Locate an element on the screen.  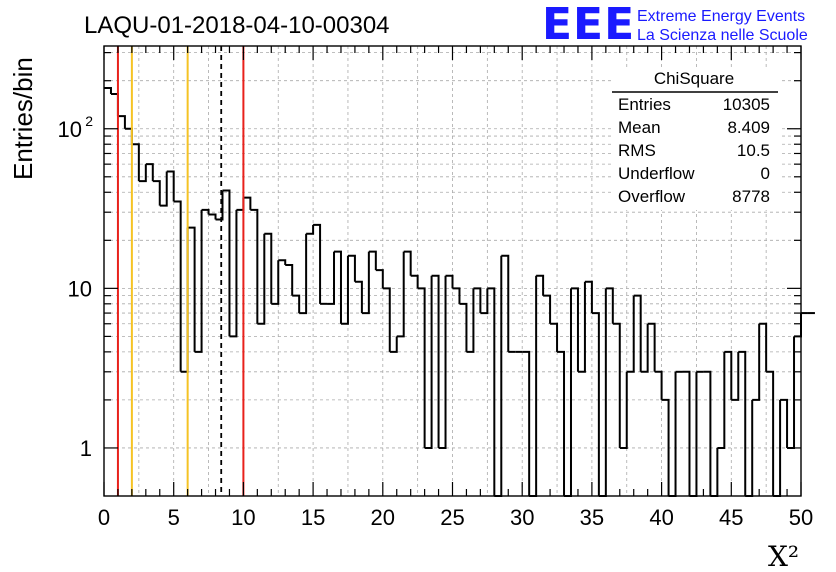
eee-logo-mark: EEE is located at coordinates (588, 25).